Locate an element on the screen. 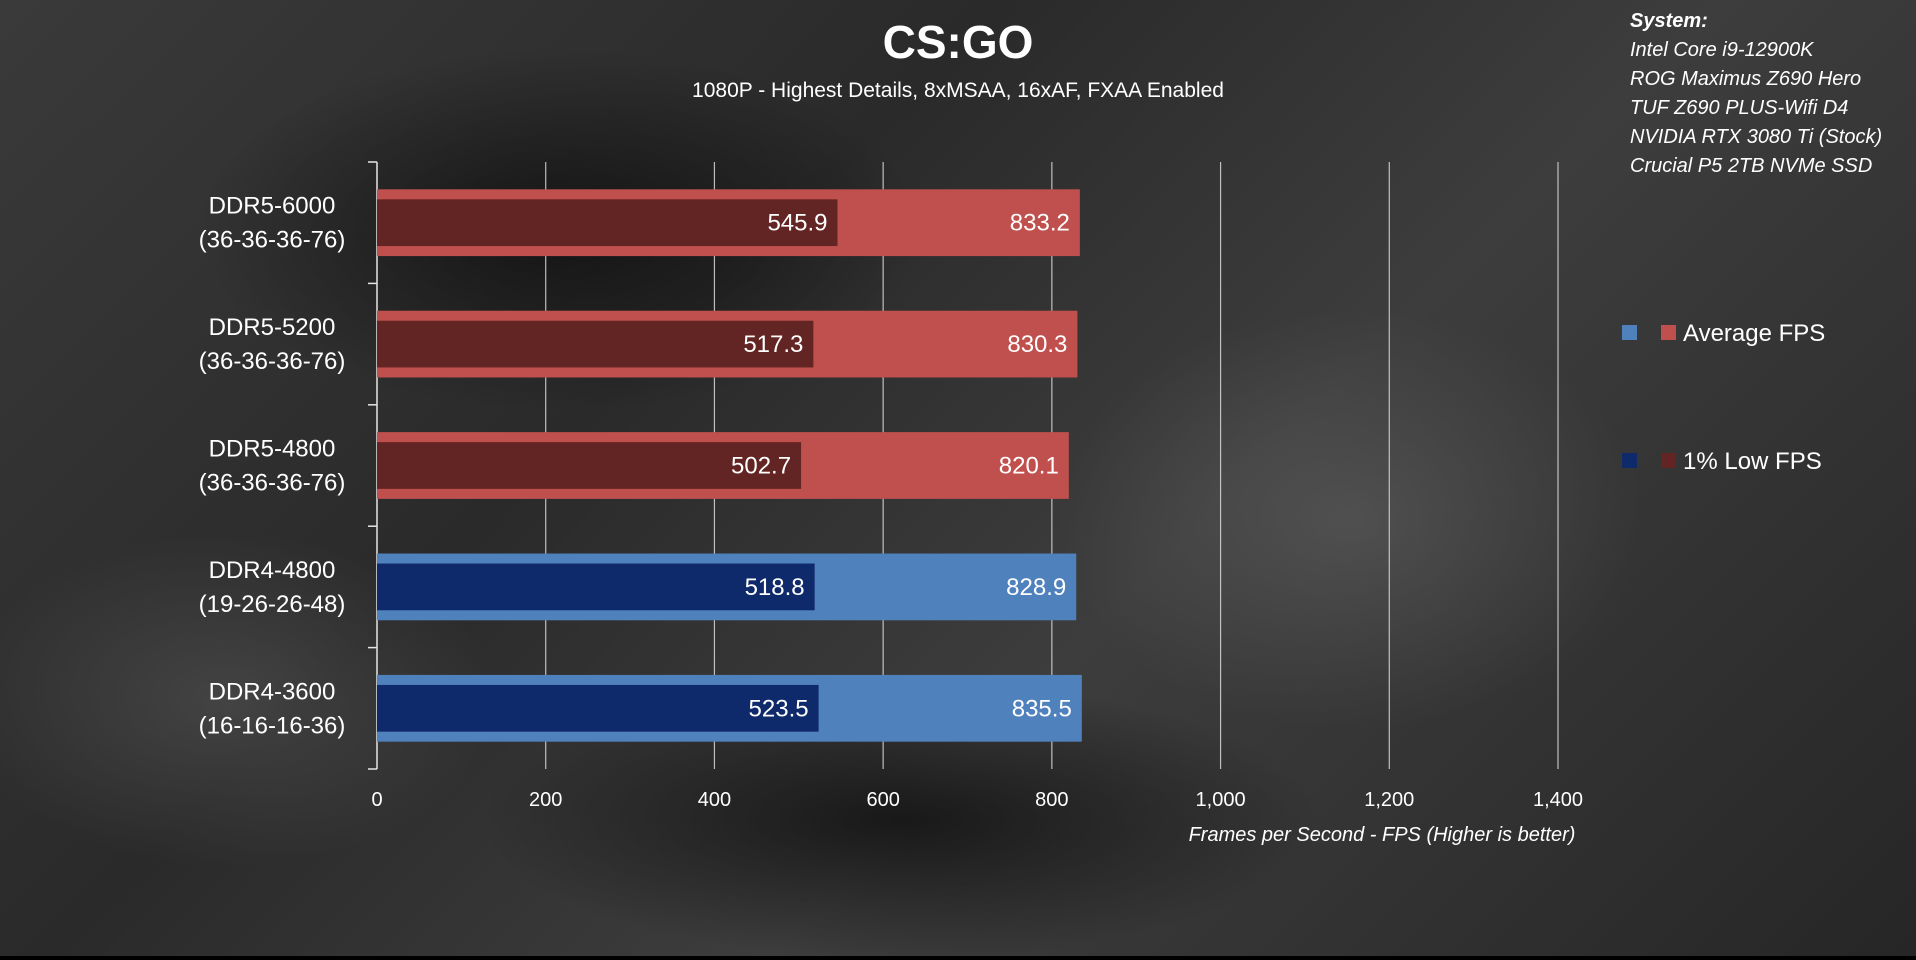 This screenshot has width=1916, height=960. legend-label: Average FPS is located at coordinates (1754, 333).